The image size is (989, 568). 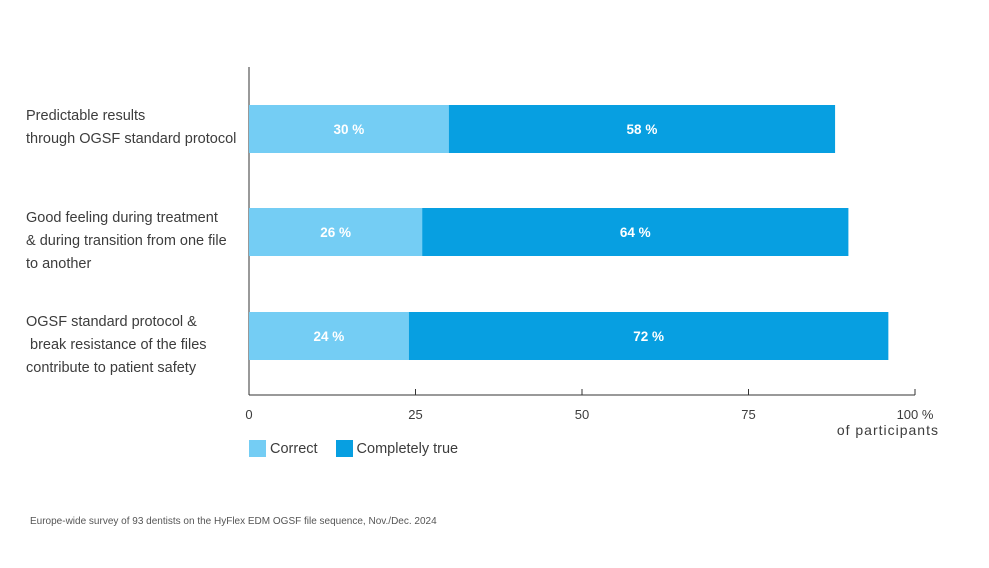 What do you see at coordinates (111, 368) in the screenshot?
I see `category-label-line: contribute to patient safety` at bounding box center [111, 368].